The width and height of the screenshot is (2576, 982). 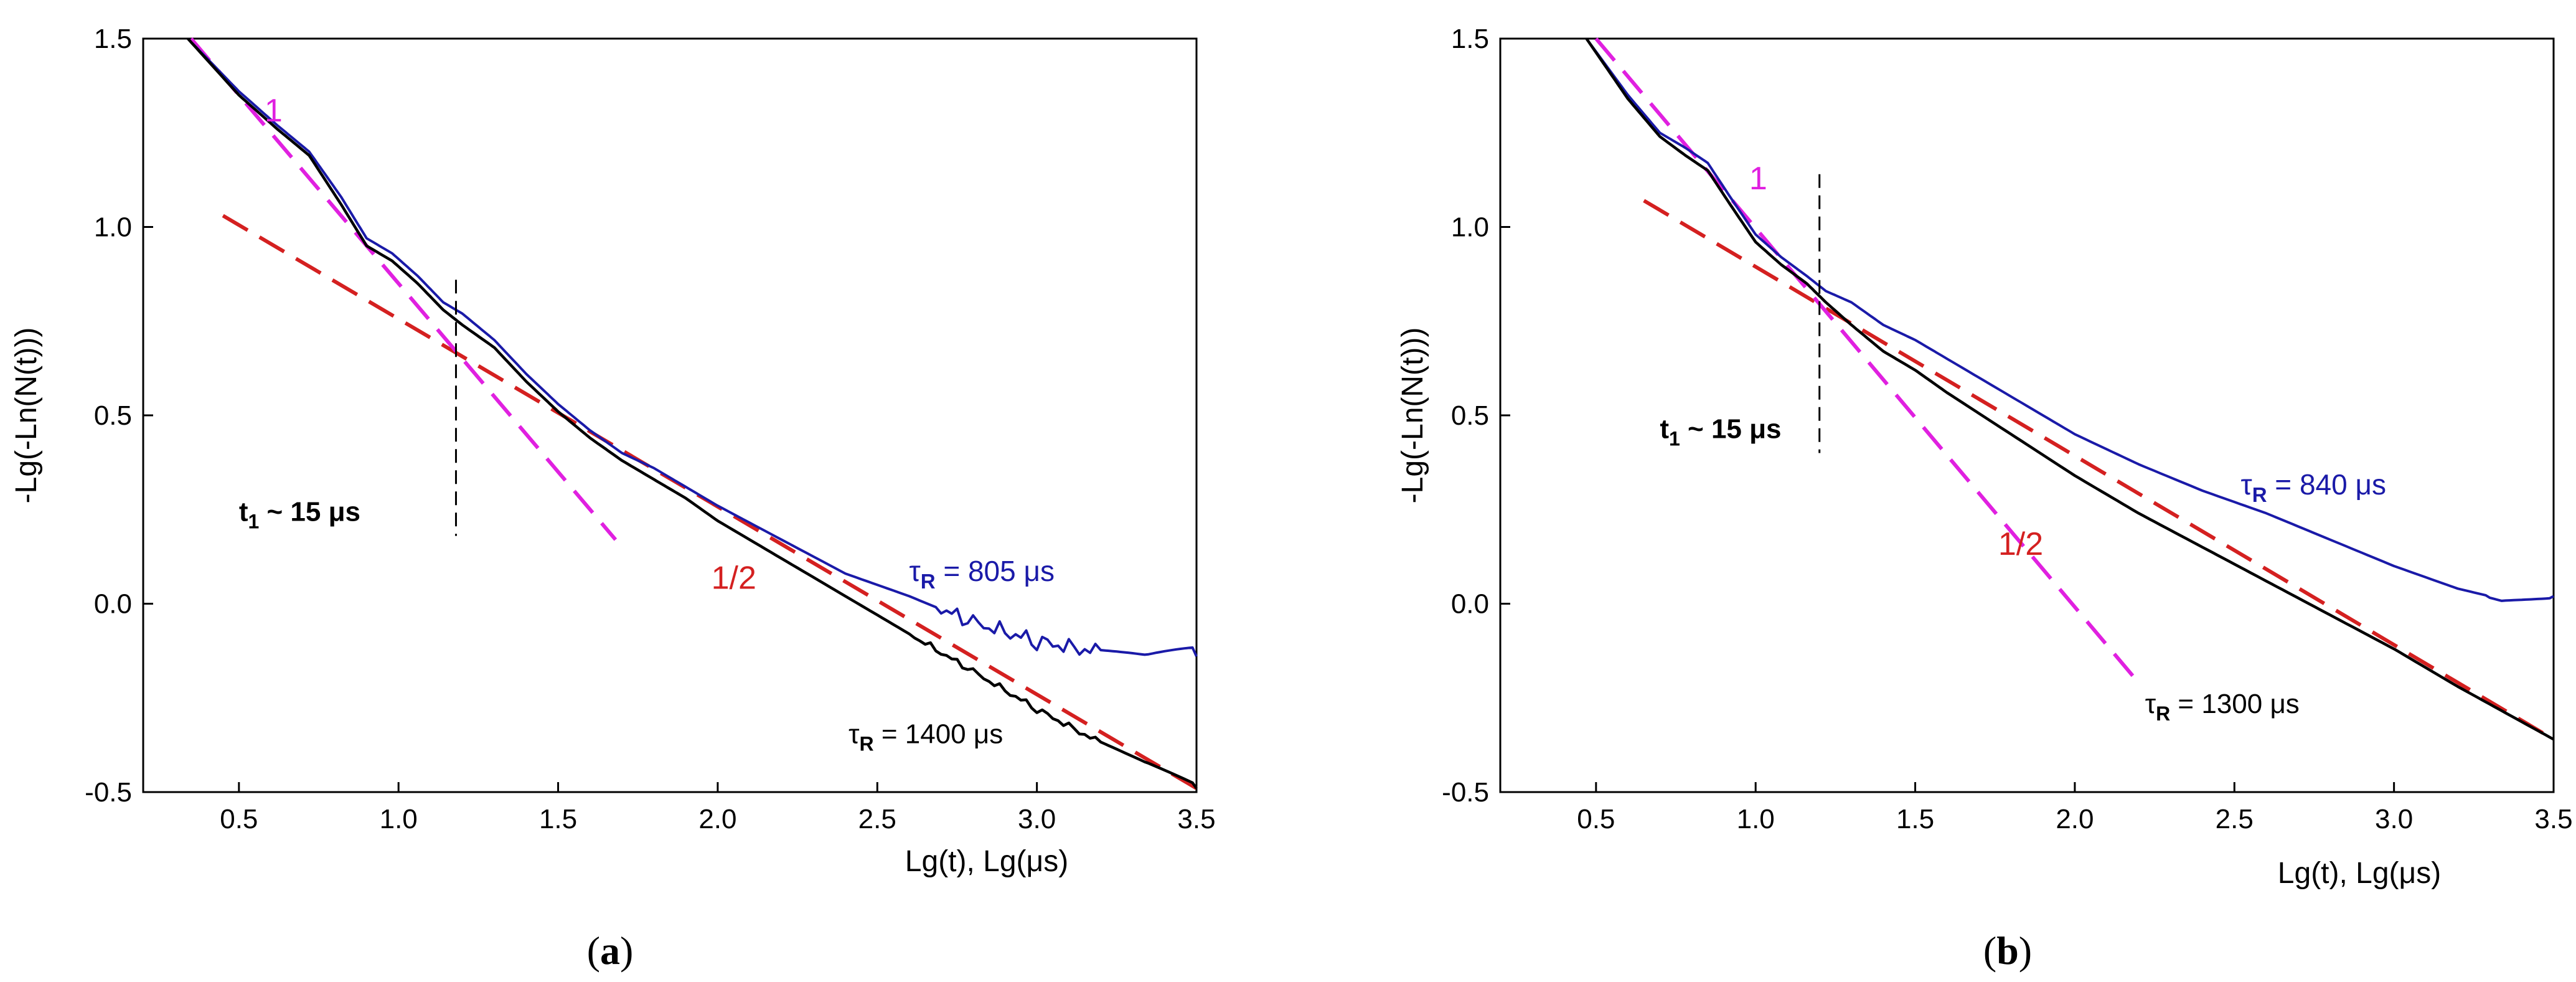 I want to click on annotation-label: τR = 805 μs, so click(x=982, y=574).